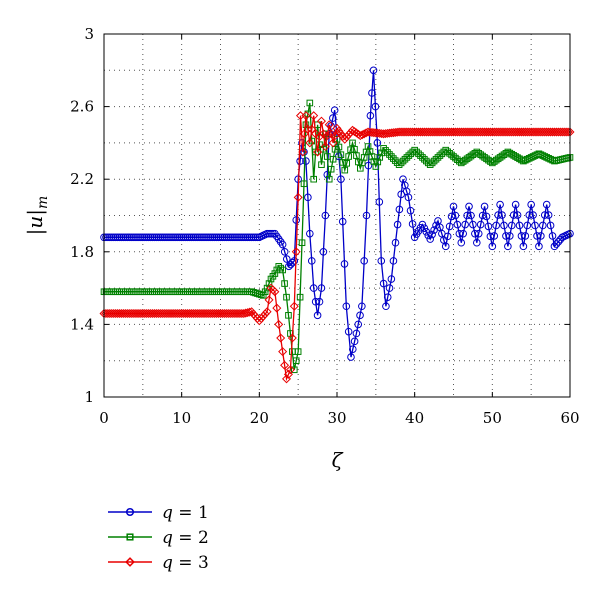 Image resolution: width=600 pixels, height=611 pixels. I want to click on y-tick-label: 3, so click(89, 34).